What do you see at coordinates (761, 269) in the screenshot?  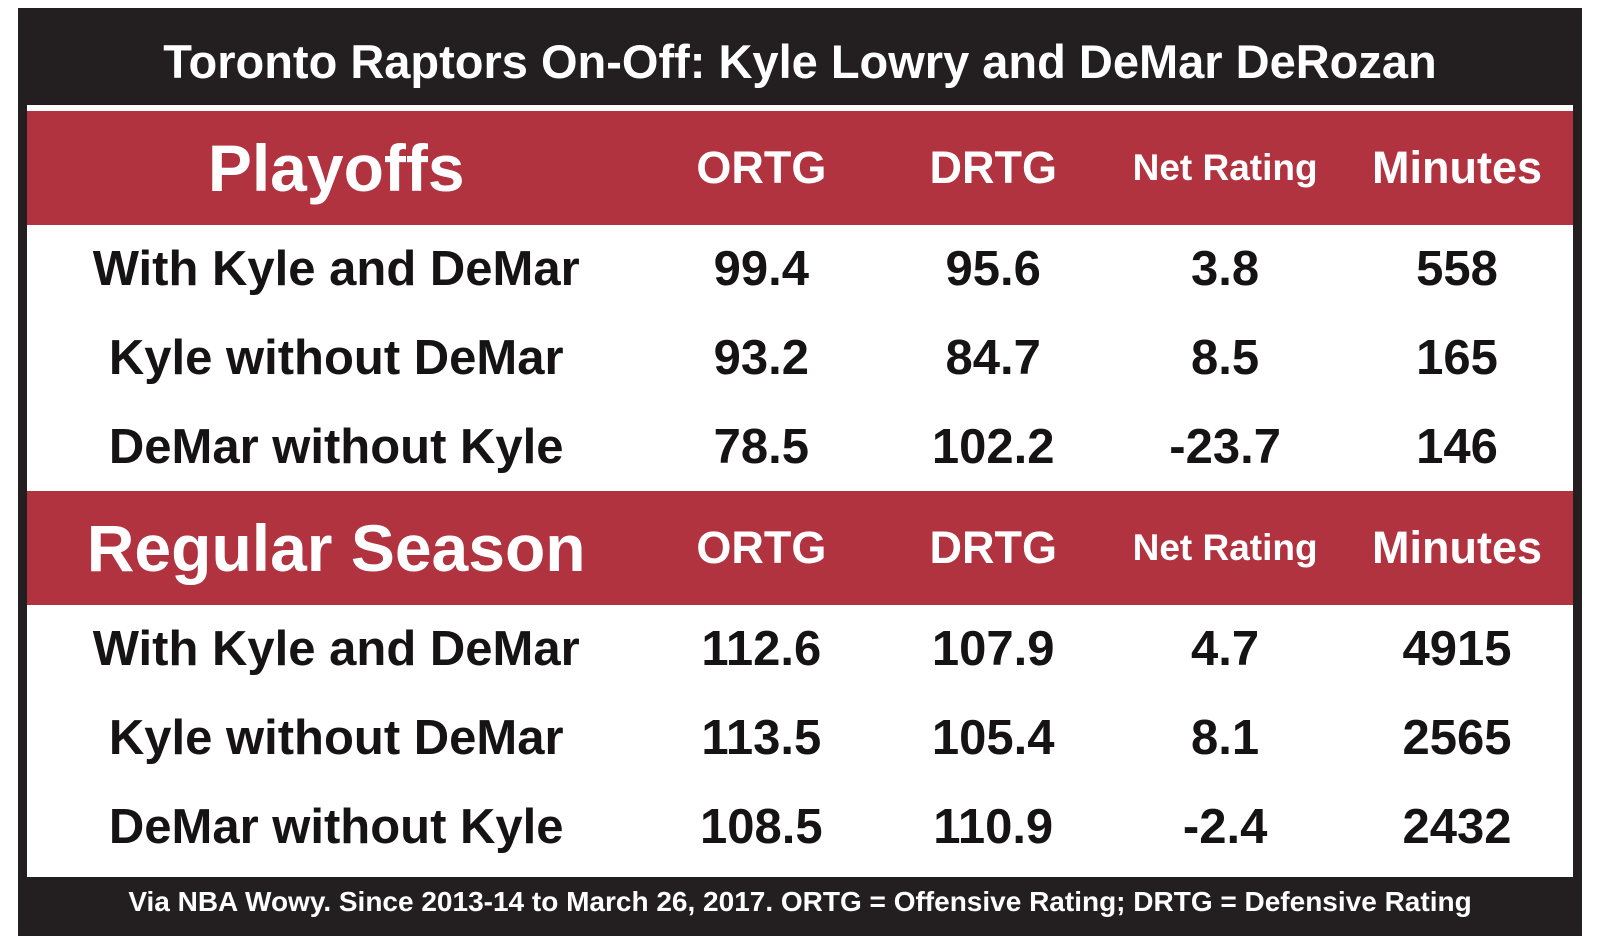 I see `stat-cell-ortg: 99.4` at bounding box center [761, 269].